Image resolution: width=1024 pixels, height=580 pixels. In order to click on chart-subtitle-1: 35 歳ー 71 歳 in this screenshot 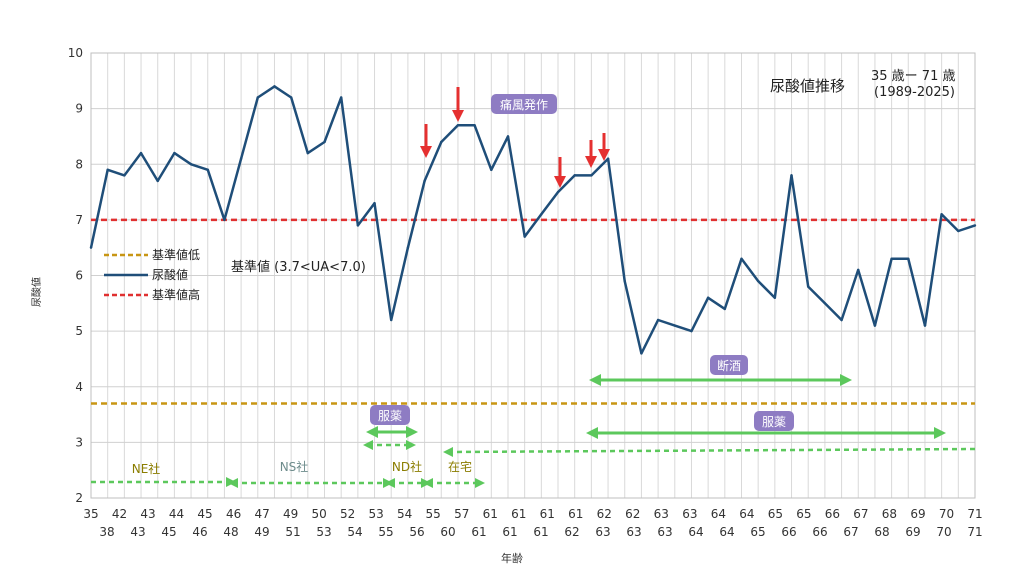, I will do `click(913, 76)`.